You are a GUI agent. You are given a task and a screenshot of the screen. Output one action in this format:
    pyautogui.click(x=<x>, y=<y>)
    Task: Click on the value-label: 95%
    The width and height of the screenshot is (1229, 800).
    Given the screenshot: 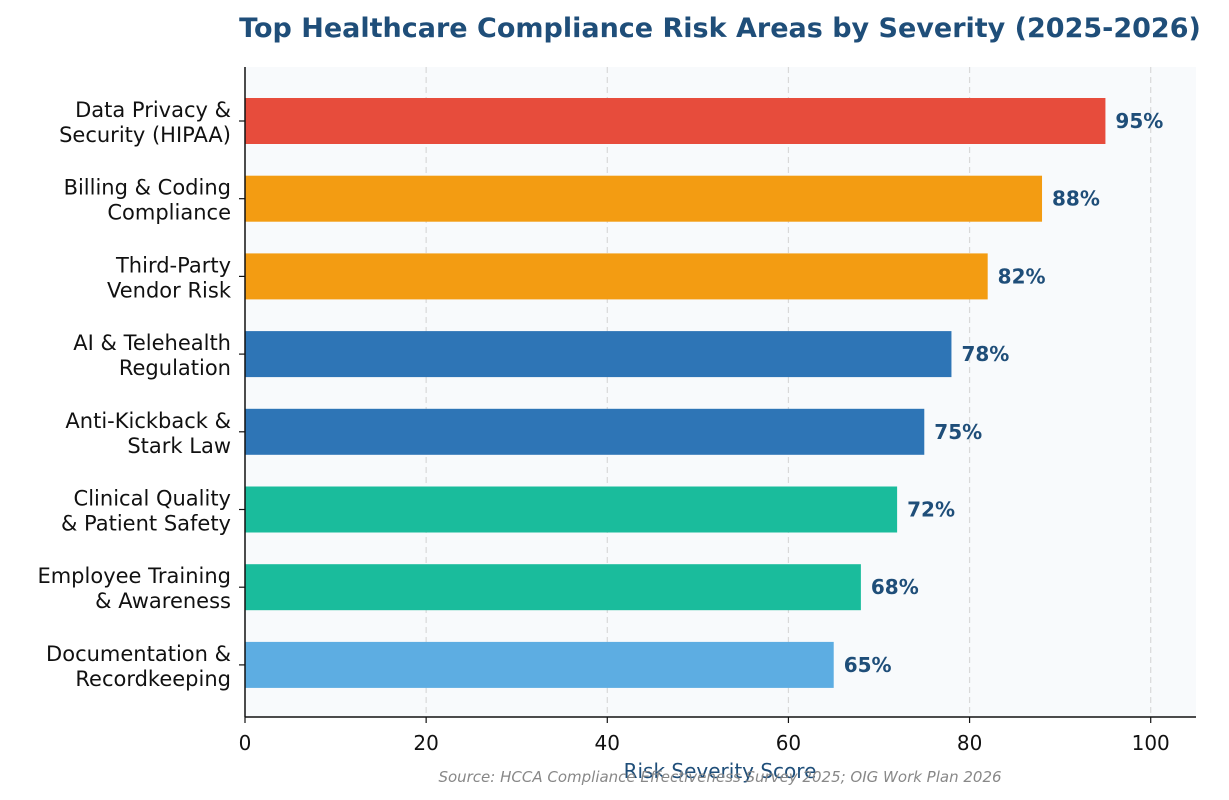 What is the action you would take?
    pyautogui.click(x=1139, y=121)
    